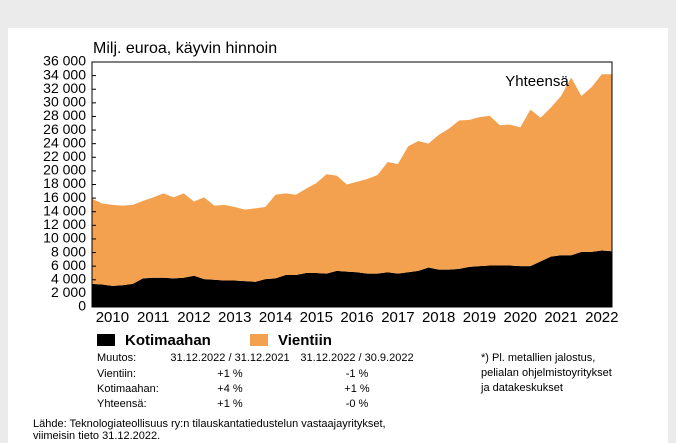  What do you see at coordinates (68, 278) in the screenshot?
I see `y-tick-label: 4 000` at bounding box center [68, 278].